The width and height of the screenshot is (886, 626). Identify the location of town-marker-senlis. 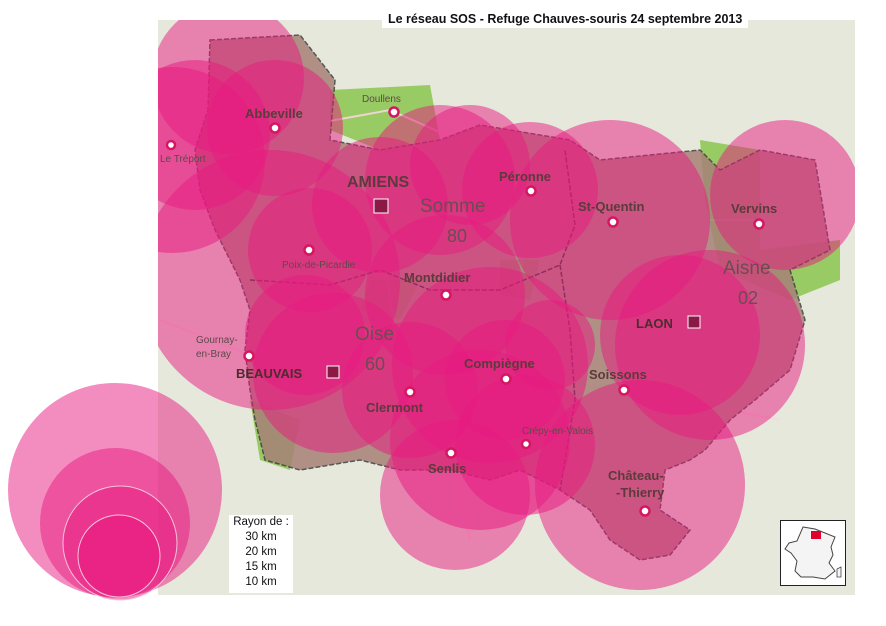
(451, 453).